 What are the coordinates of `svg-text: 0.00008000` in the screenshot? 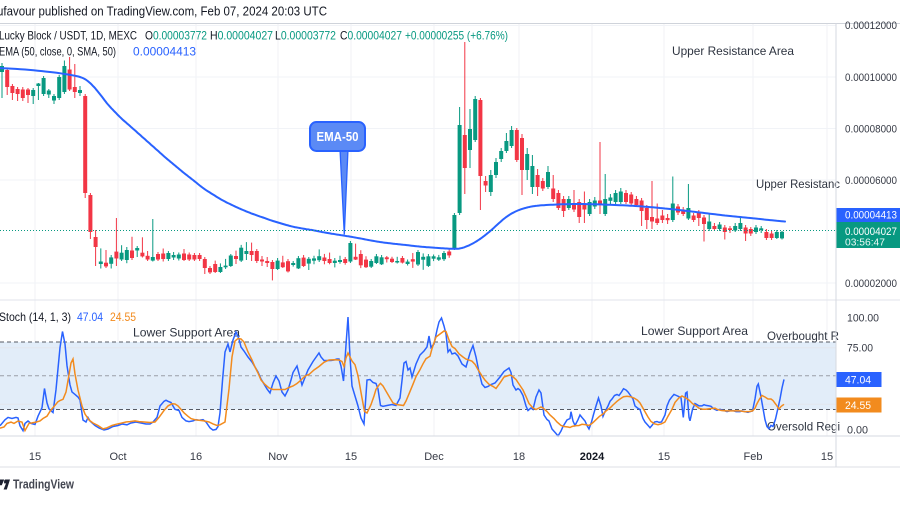 It's located at (871, 130).